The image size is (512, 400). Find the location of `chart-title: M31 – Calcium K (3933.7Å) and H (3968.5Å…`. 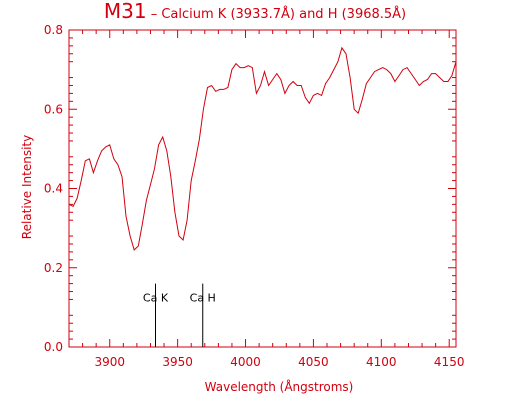

chart-title: M31 – Calcium K (3933.7Å) and H (3968.5Å… is located at coordinates (255, 11).